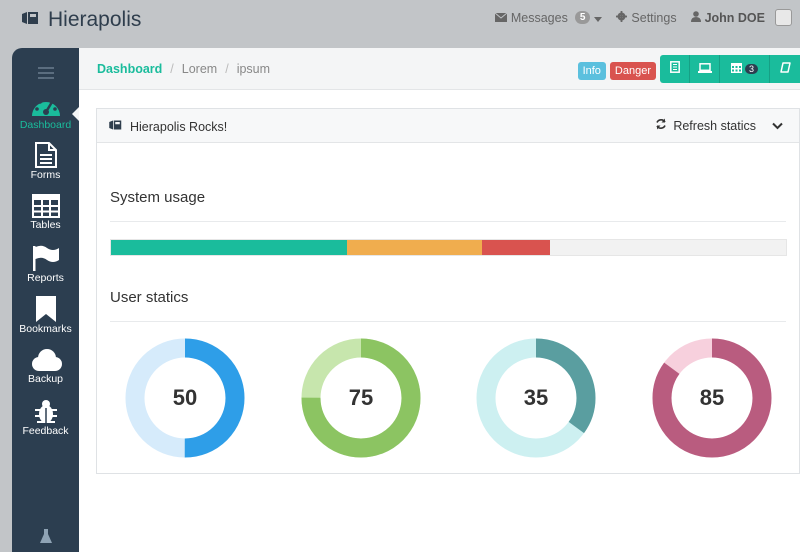 The image size is (800, 552). Describe the element at coordinates (45, 258) in the screenshot. I see `flag-icon` at that location.